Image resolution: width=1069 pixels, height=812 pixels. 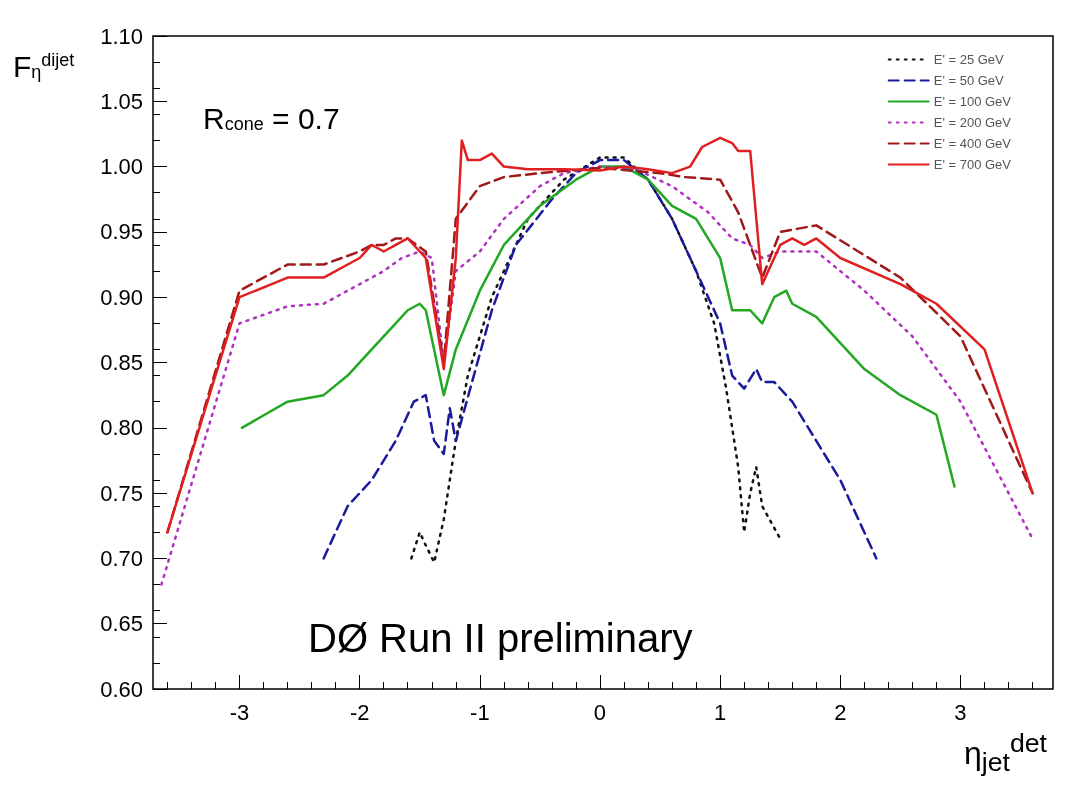 What do you see at coordinates (600, 712) in the screenshot?
I see `x-tick-label: 0` at bounding box center [600, 712].